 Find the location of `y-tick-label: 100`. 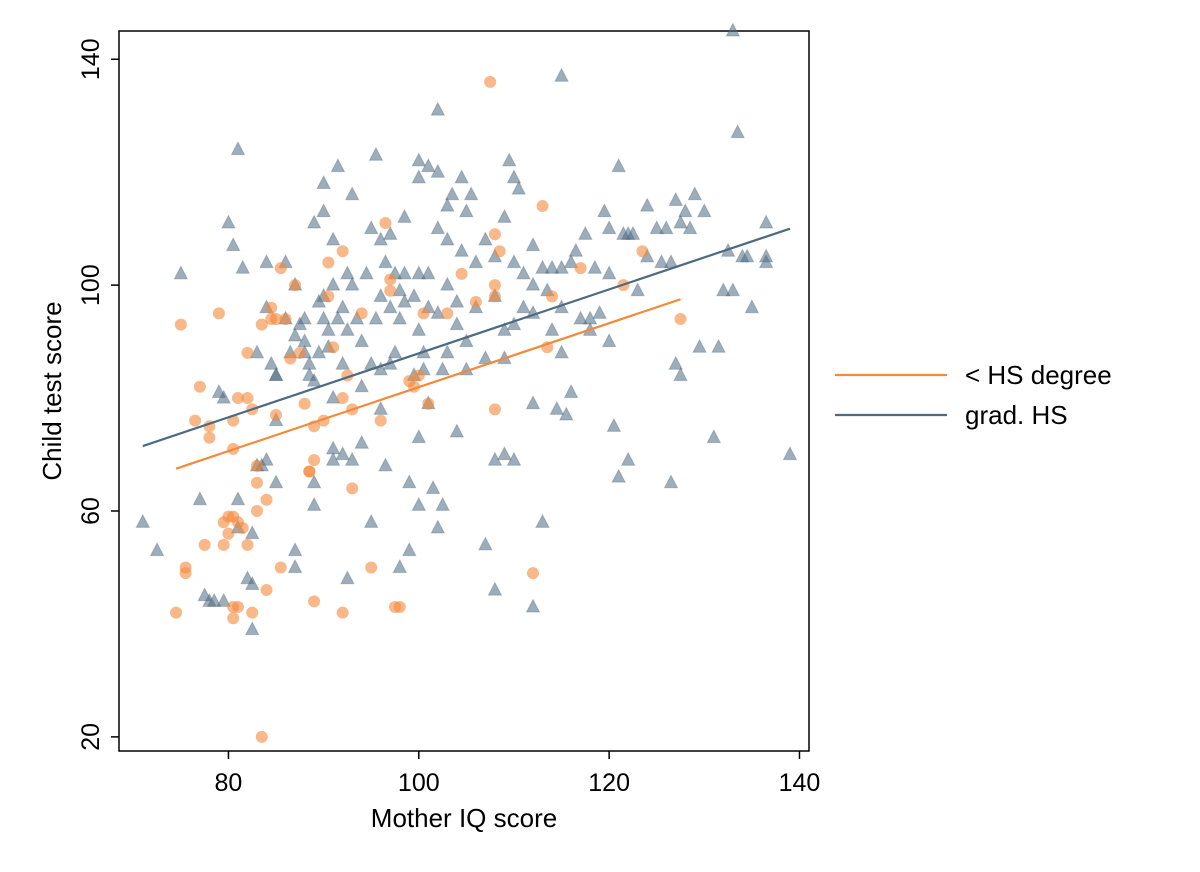

y-tick-label: 100 is located at coordinates (91, 285).